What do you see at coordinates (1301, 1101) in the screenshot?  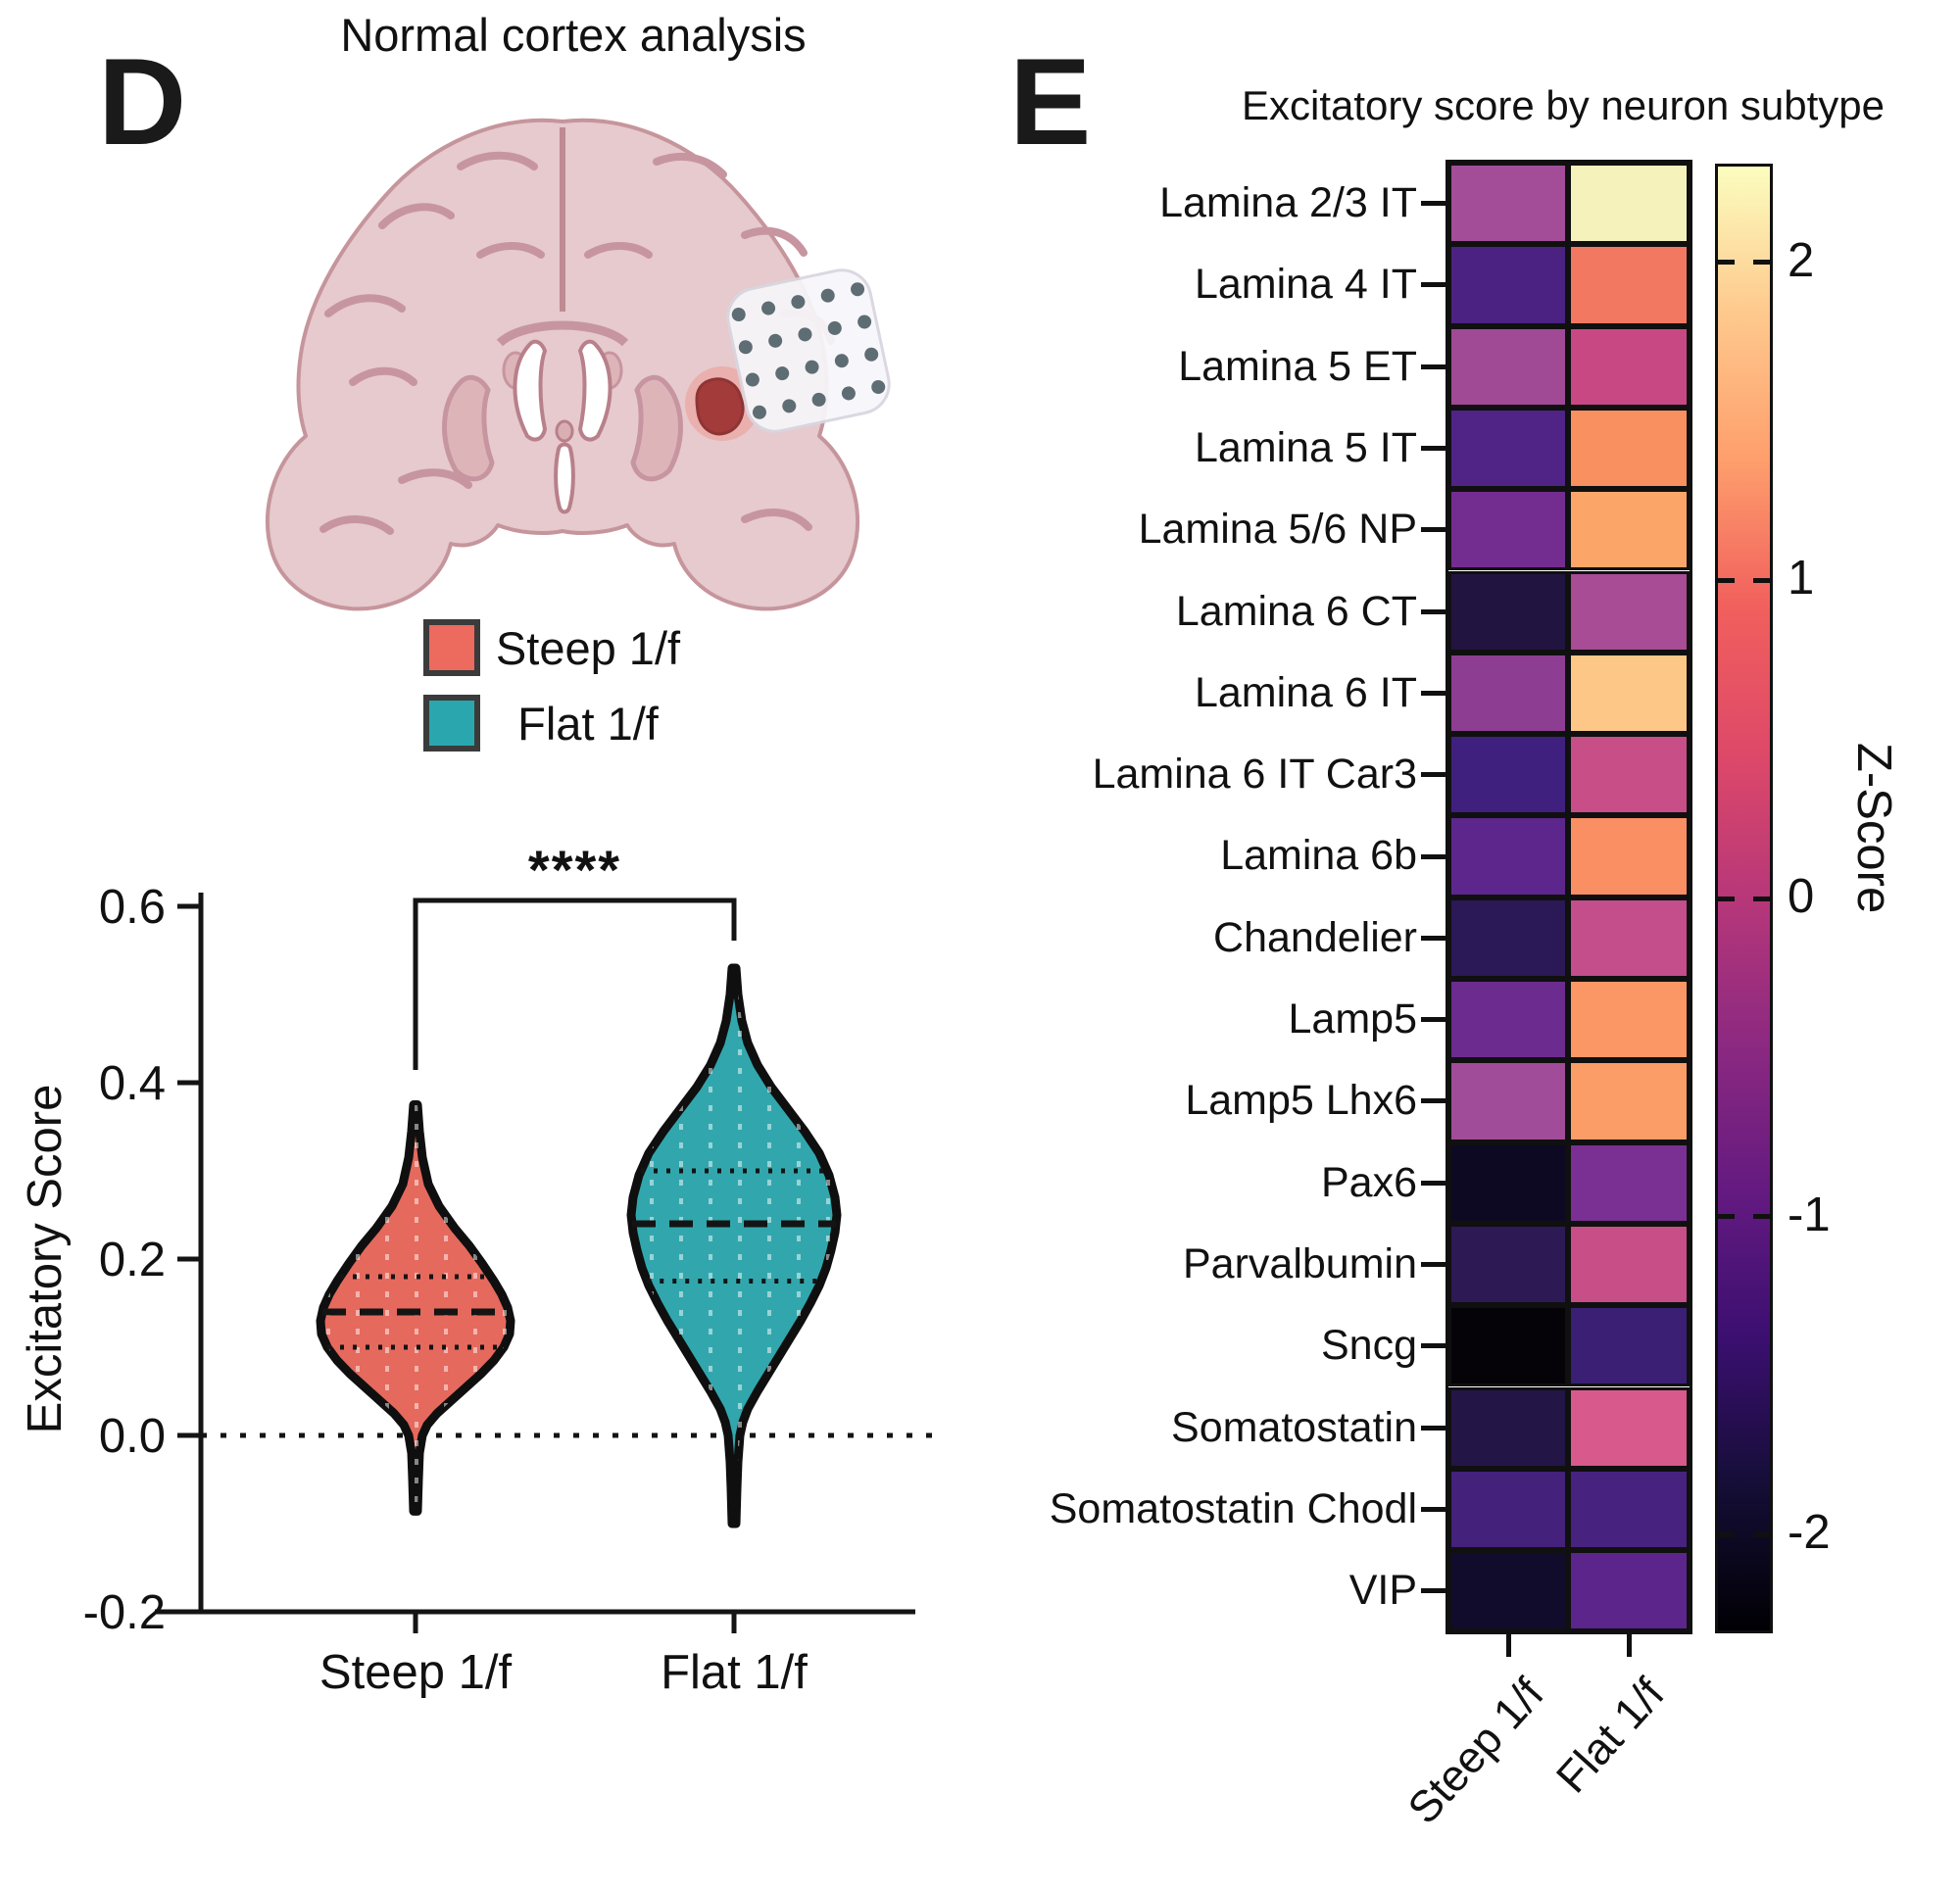 I see `heatmap-row-label: Lamp5 Lhx6` at bounding box center [1301, 1101].